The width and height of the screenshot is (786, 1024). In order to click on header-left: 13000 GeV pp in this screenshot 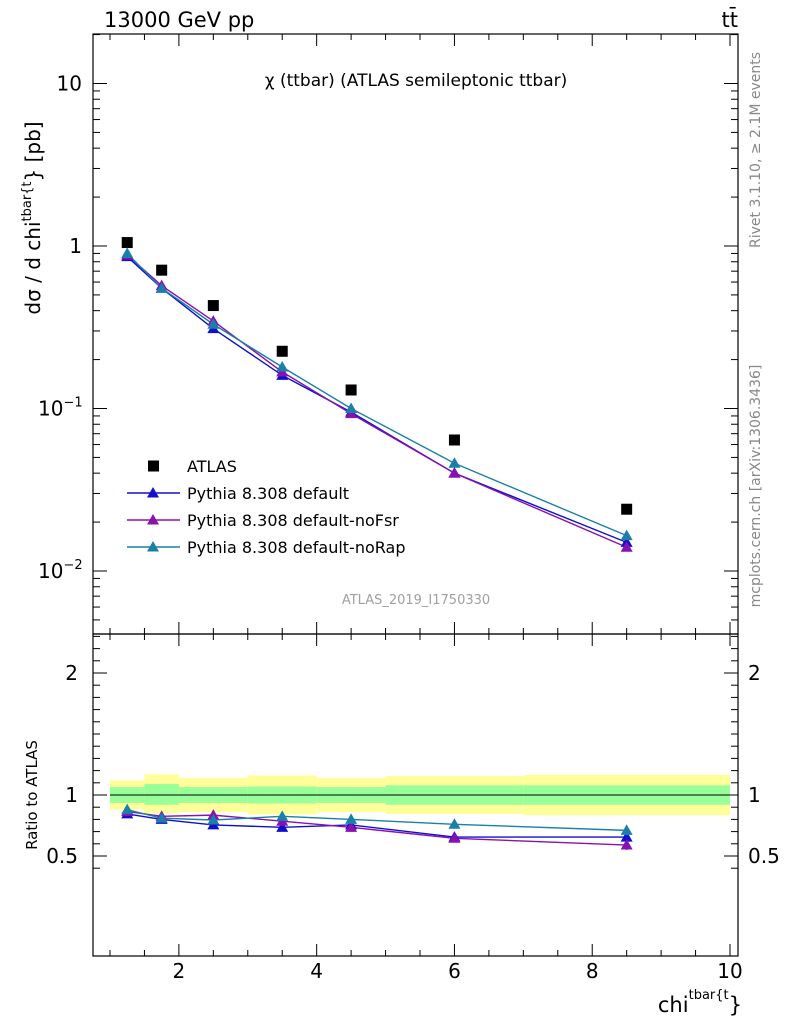, I will do `click(179, 20)`.